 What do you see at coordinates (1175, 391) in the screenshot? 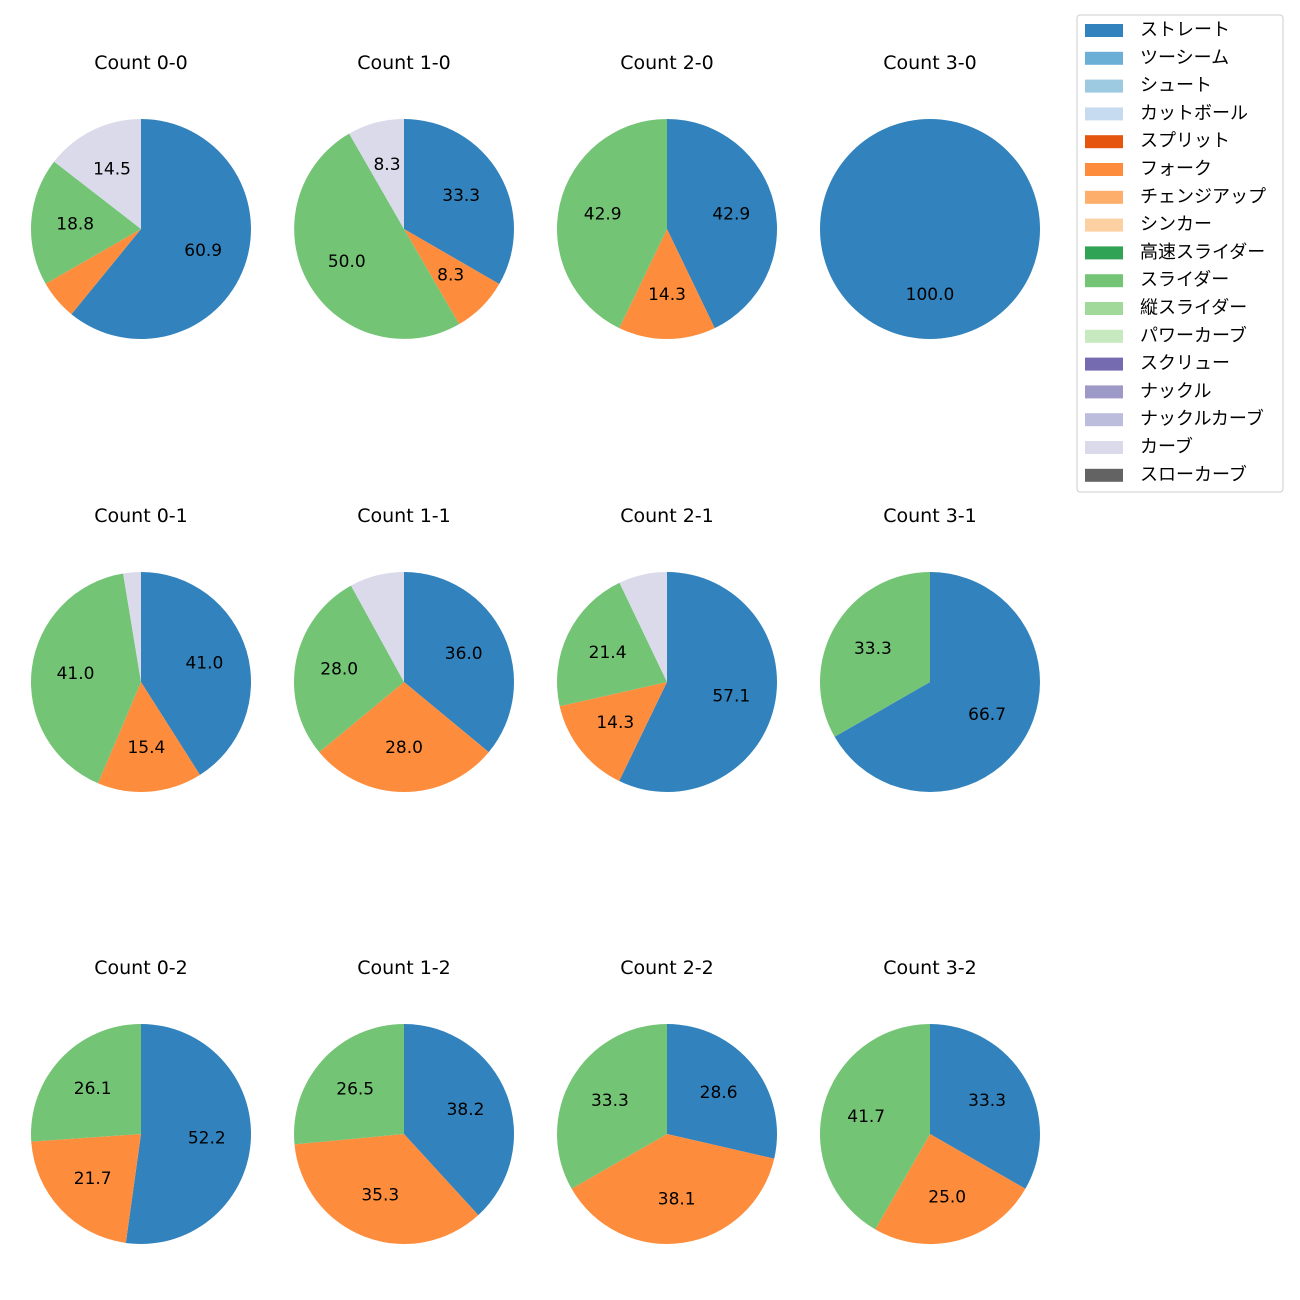
I see `legend-label: ナックル` at bounding box center [1175, 391].